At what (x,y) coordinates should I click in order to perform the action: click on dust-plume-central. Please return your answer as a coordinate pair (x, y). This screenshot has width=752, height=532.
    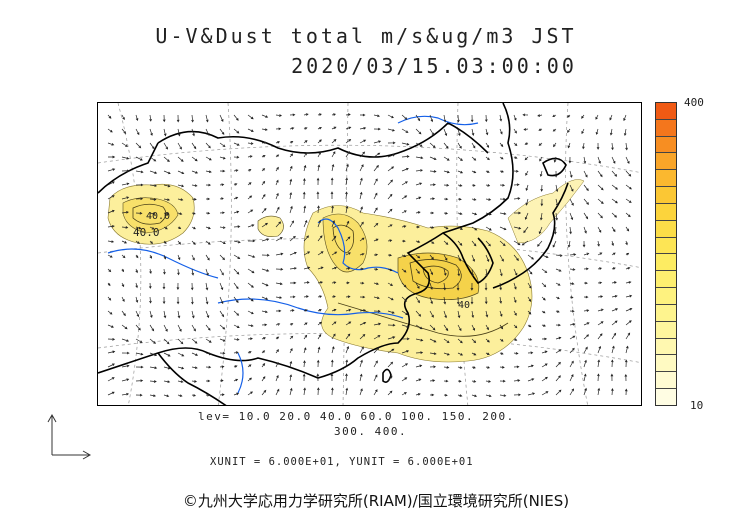
    Looking at the image, I should click on (270, 226).